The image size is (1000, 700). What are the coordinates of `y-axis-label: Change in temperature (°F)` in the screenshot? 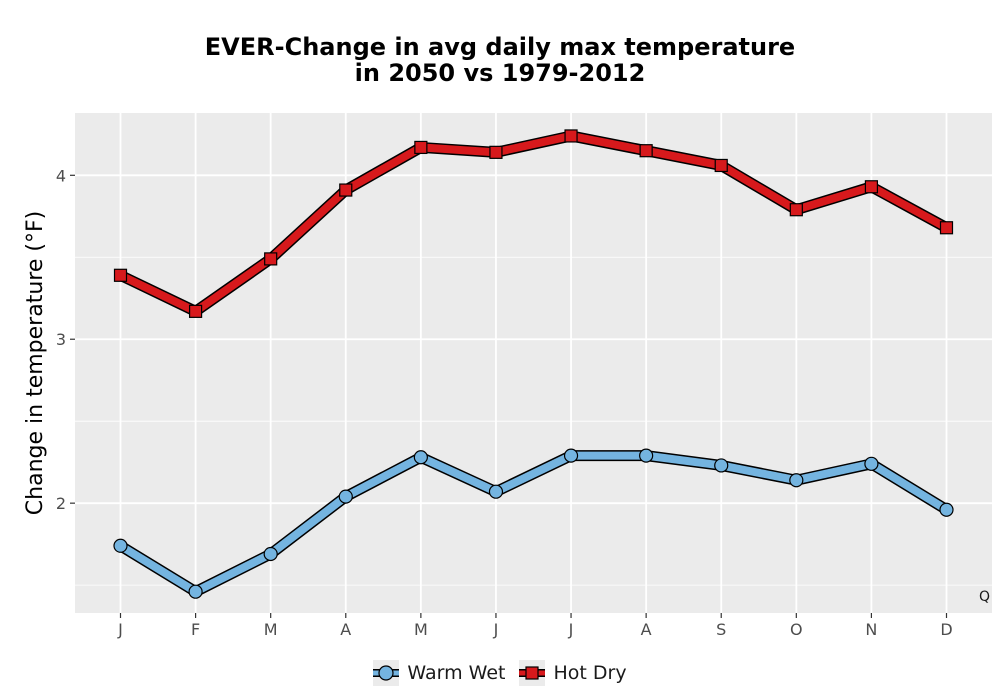 It's located at (35, 363).